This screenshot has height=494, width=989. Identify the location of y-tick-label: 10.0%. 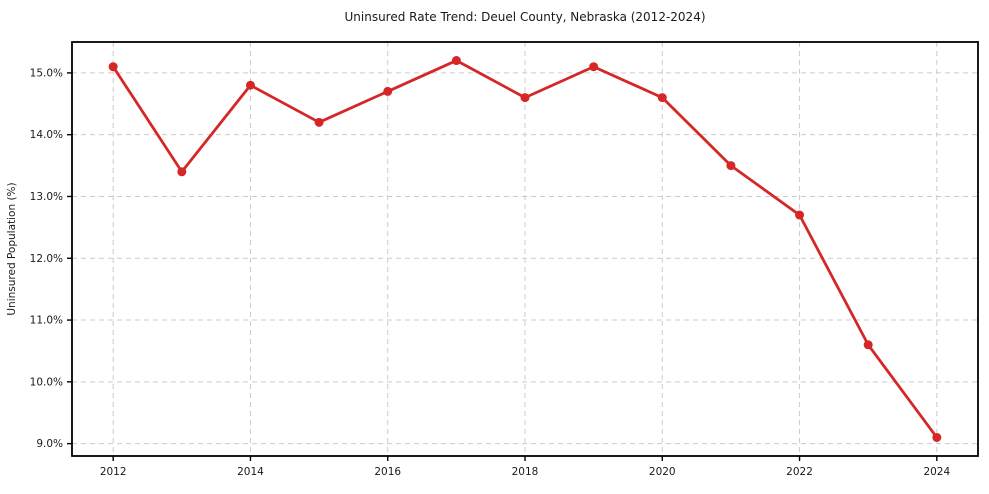
(46, 382).